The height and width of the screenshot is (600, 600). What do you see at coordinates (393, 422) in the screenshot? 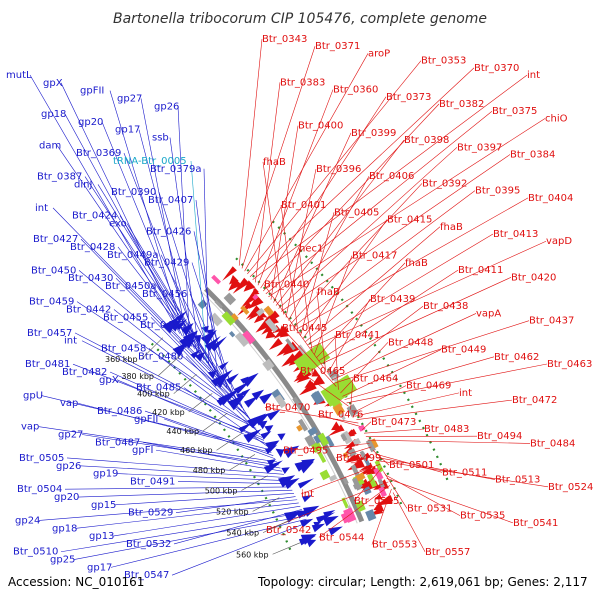
I see `forward-gene-label: Btr_0473` at bounding box center [393, 422].